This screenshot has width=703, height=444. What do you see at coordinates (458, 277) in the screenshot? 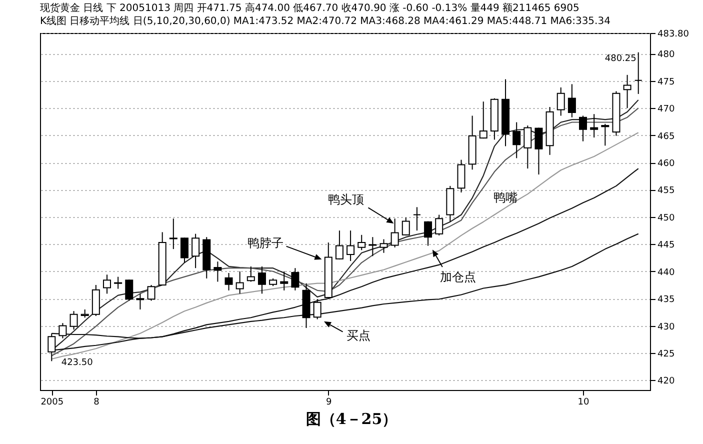
I see `annotation: 加仓点` at bounding box center [458, 277].